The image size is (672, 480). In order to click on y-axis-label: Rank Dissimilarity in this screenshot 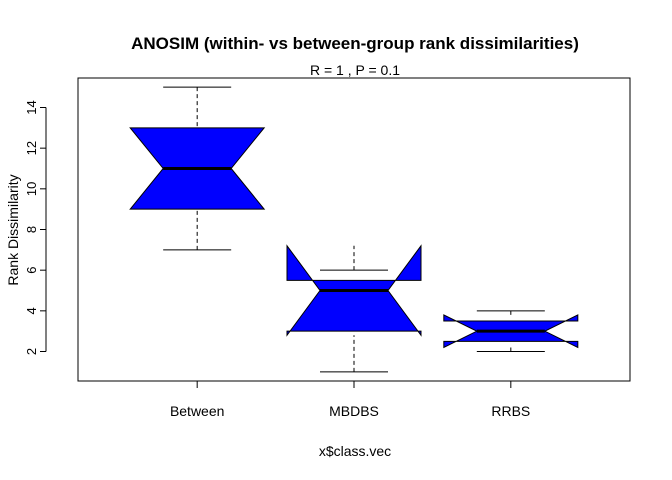, I will do `click(13, 229)`.